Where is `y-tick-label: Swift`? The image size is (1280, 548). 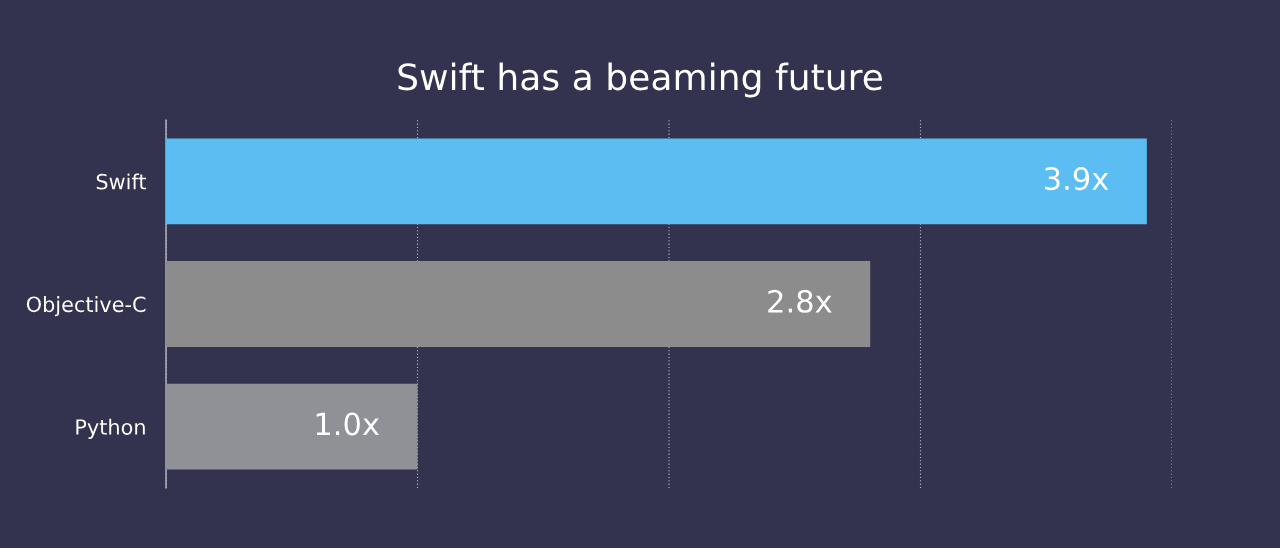 y-tick-label: Swift is located at coordinates (121, 181).